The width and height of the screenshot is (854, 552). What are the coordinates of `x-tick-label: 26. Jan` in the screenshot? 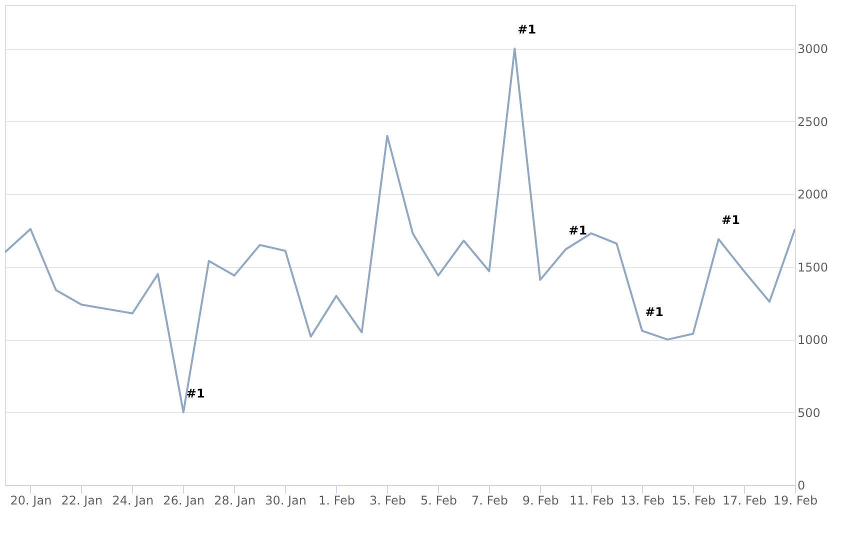 It's located at (184, 501).